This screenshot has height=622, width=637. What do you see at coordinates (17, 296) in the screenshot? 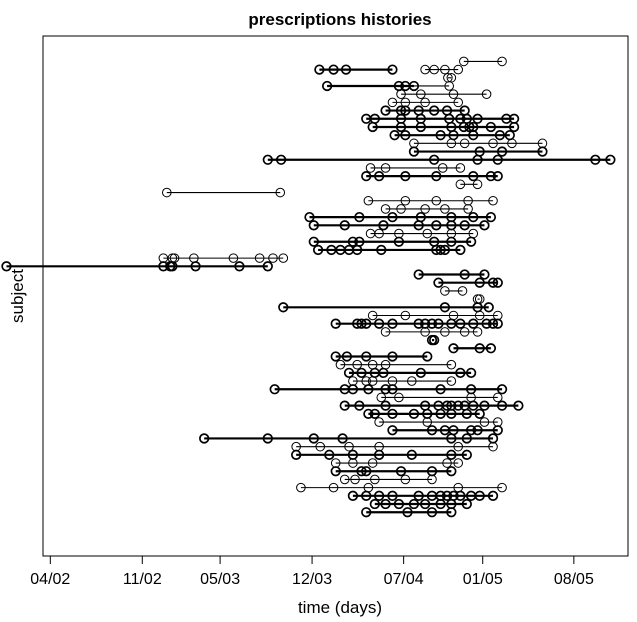
I see `y-axis-label: subject` at bounding box center [17, 296].